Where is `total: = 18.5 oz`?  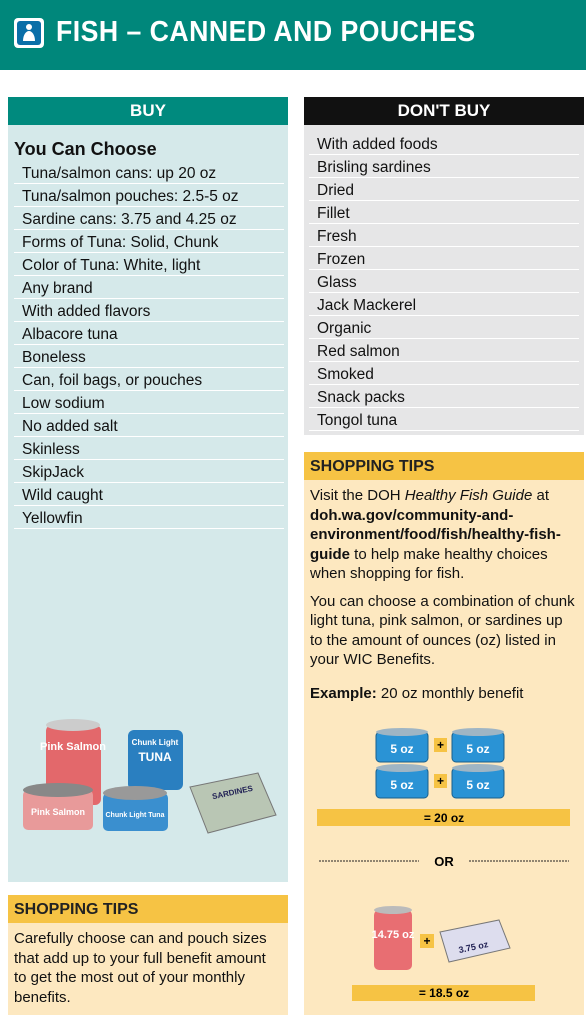
total: = 18.5 oz is located at coordinates (444, 993).